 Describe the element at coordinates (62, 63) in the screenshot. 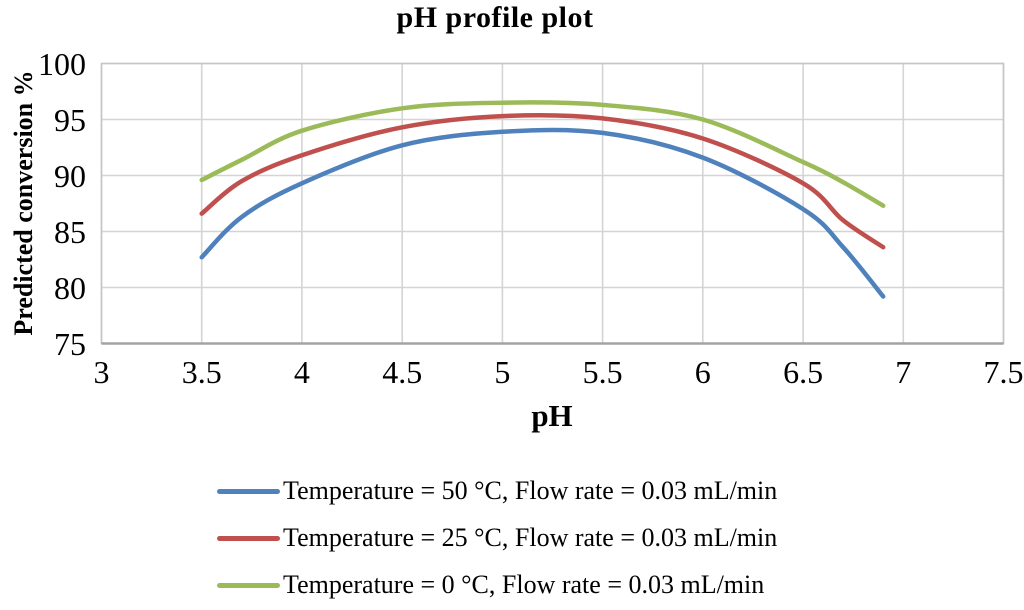

I see `y-tick-label: 100` at that location.